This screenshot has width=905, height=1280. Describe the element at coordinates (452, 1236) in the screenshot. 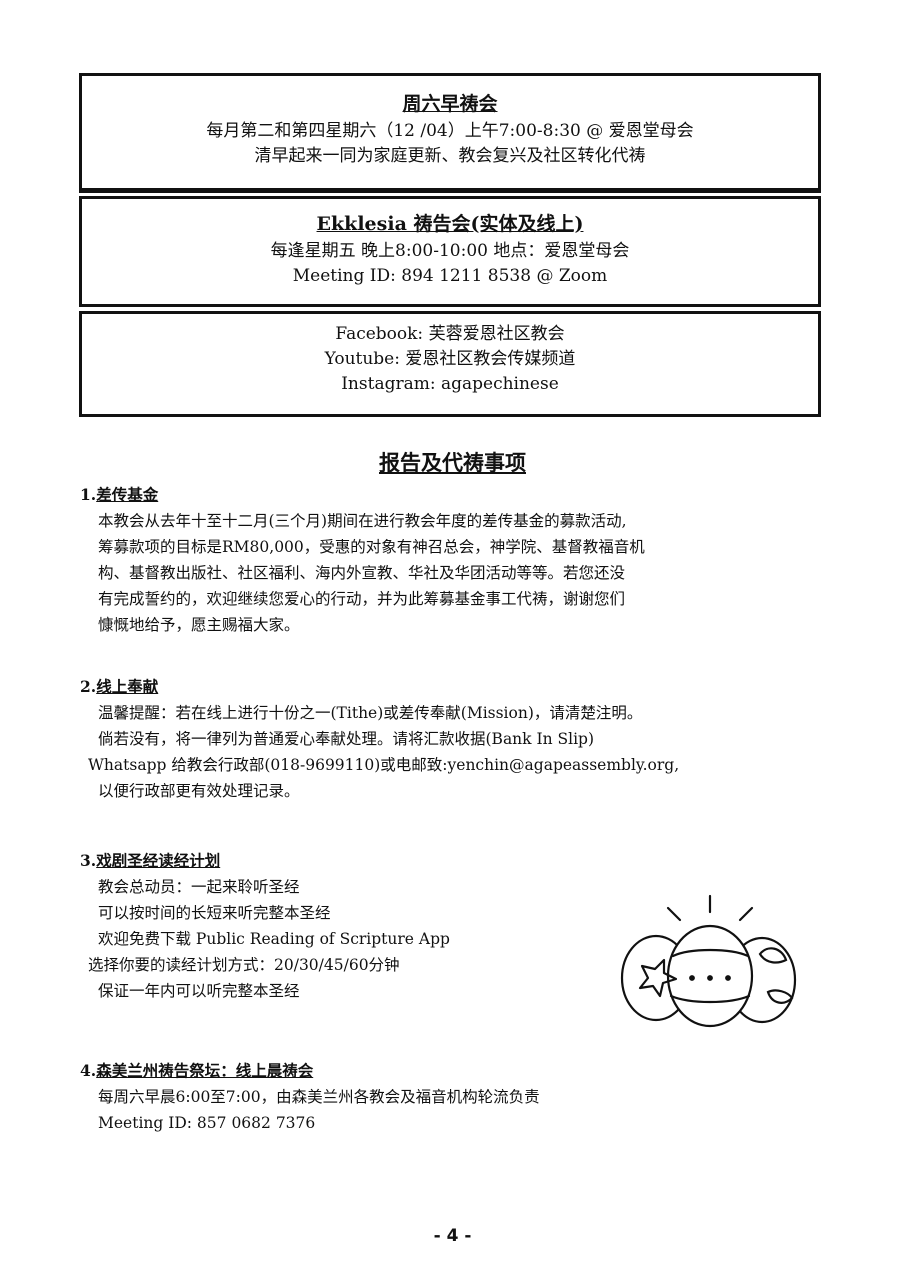

I see `page-number: - 4 -` at that location.